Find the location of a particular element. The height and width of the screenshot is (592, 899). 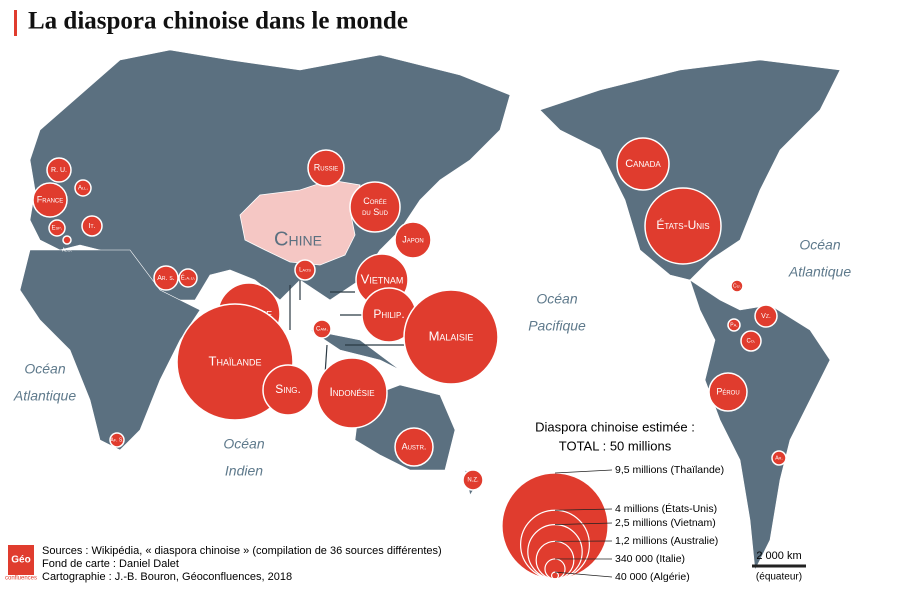

country-label: Austr. is located at coordinates (414, 446).